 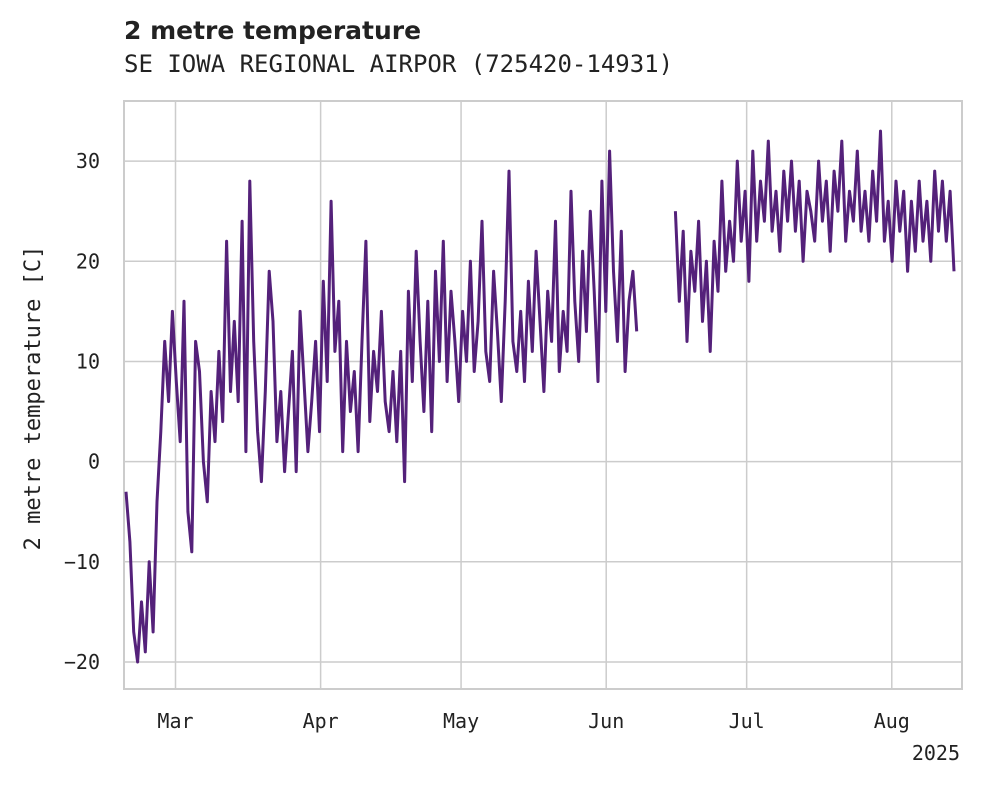 What do you see at coordinates (321, 721) in the screenshot?
I see `x-tick-label: Apr` at bounding box center [321, 721].